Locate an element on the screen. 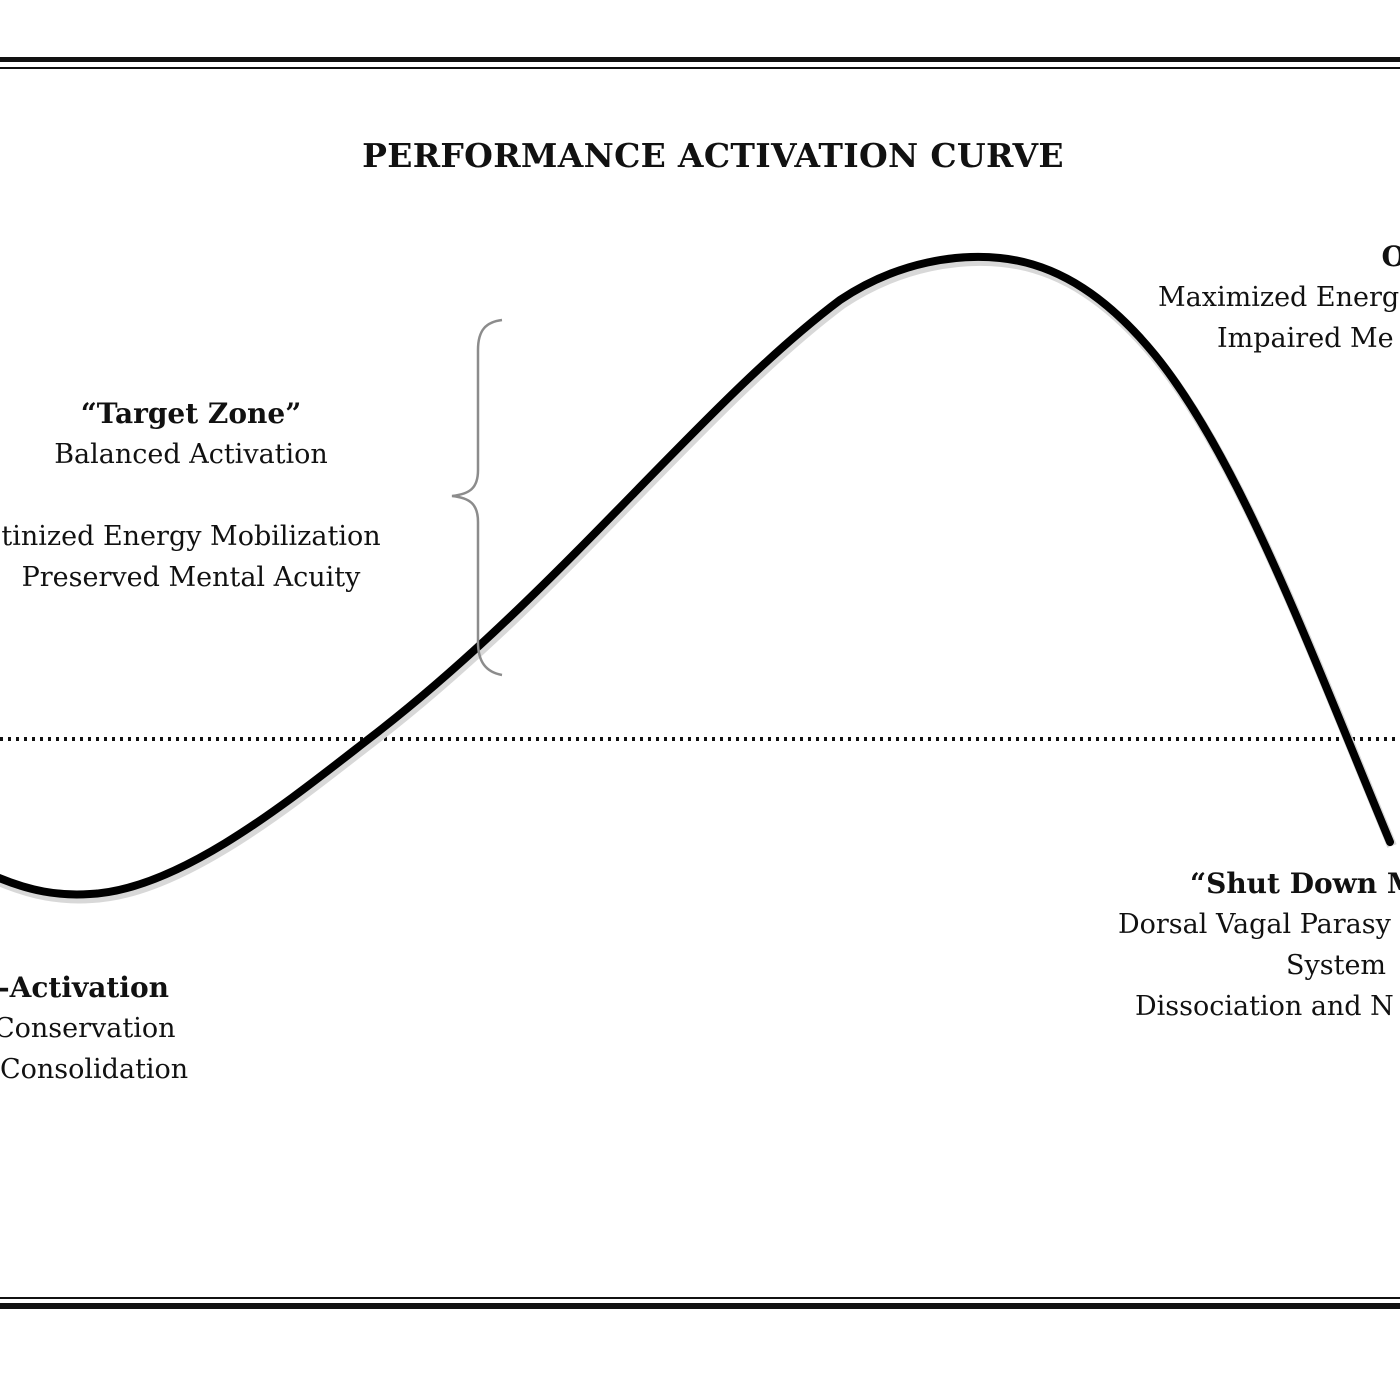 The image size is (1400, 1400). diagram-title: PERFORMANCE ACTIVATION CURVE is located at coordinates (713, 155).